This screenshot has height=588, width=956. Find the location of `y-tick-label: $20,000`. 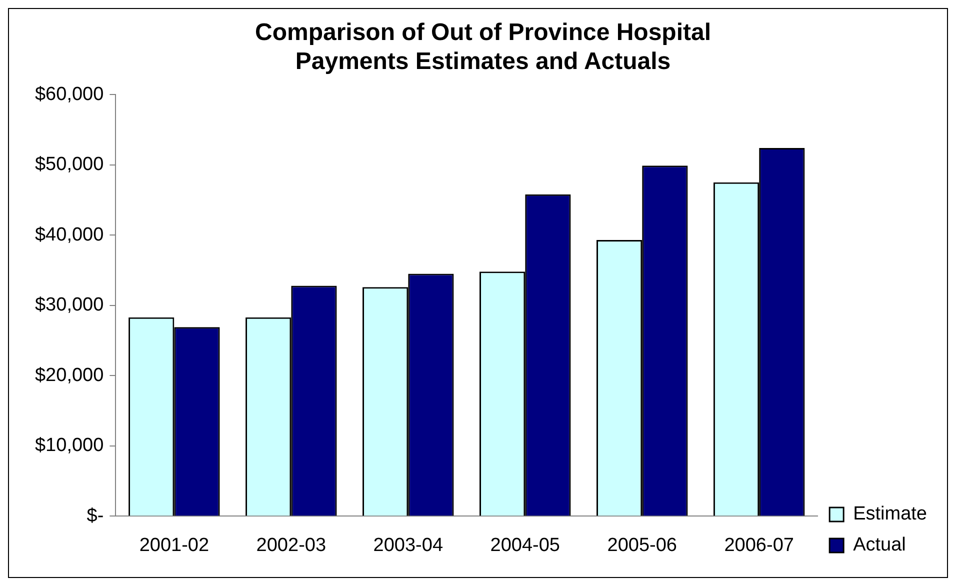

y-tick-label: $20,000 is located at coordinates (69, 375).